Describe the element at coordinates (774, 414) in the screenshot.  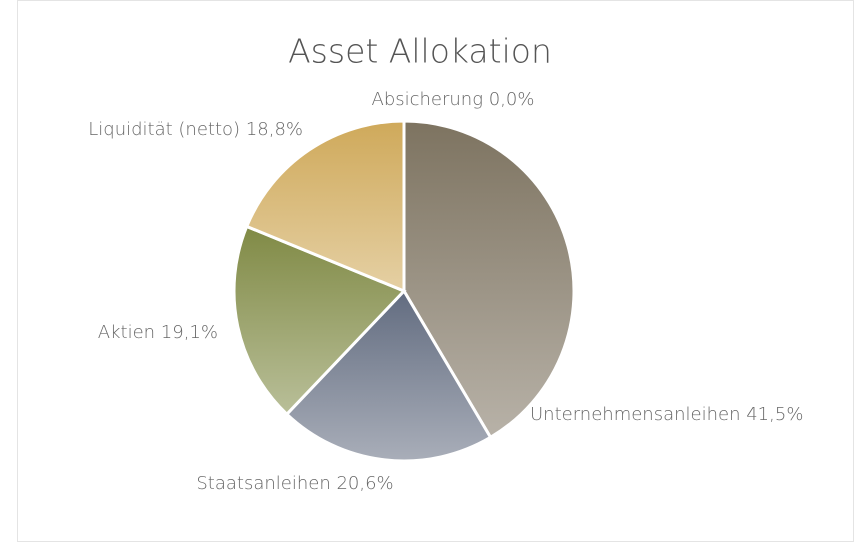
I see `slice-value-label: 41,5%` at that location.